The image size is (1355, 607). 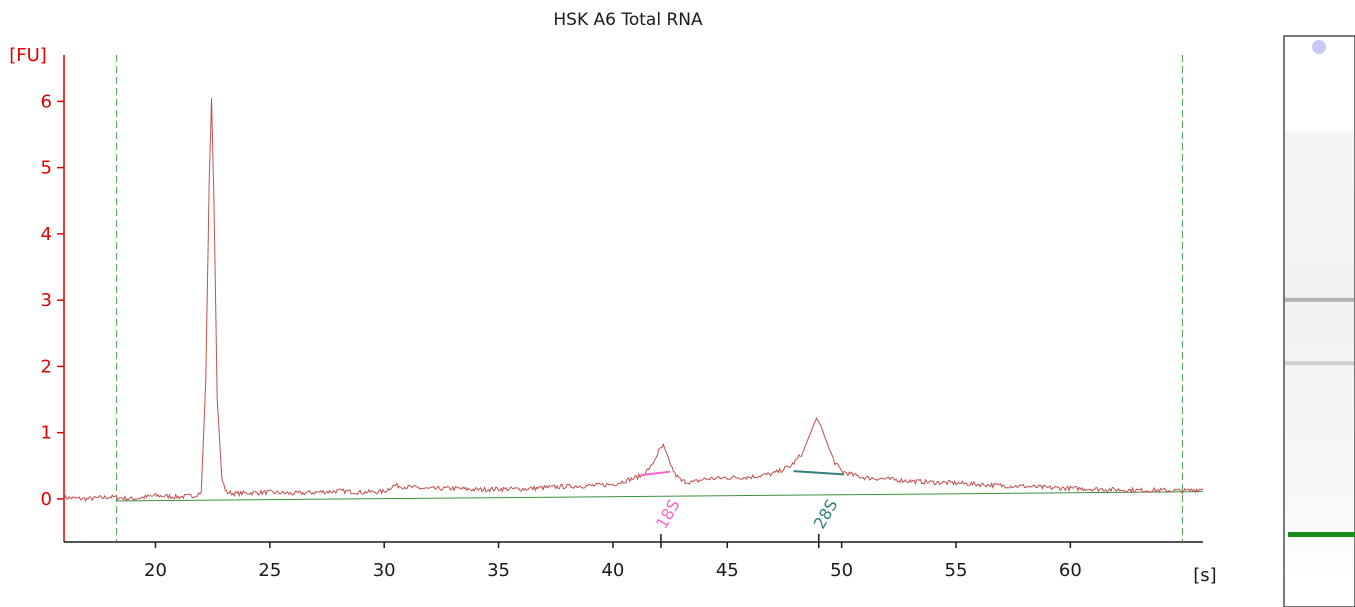 What do you see at coordinates (1319, 47) in the screenshot?
I see `sample-well-icon` at bounding box center [1319, 47].